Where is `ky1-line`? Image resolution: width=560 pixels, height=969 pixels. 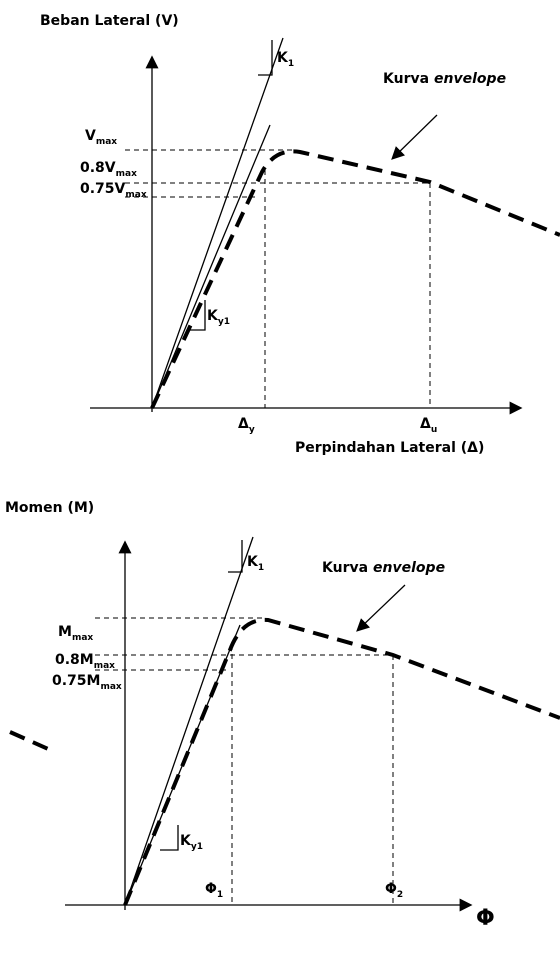
ky1-line is located at coordinates (211, 266).